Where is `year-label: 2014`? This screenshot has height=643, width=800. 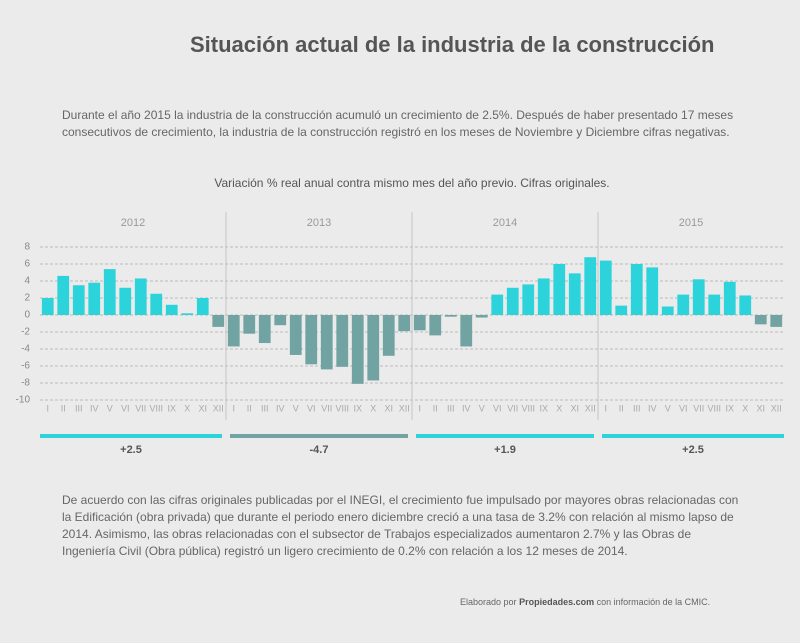 year-label: 2014 is located at coordinates (505, 223).